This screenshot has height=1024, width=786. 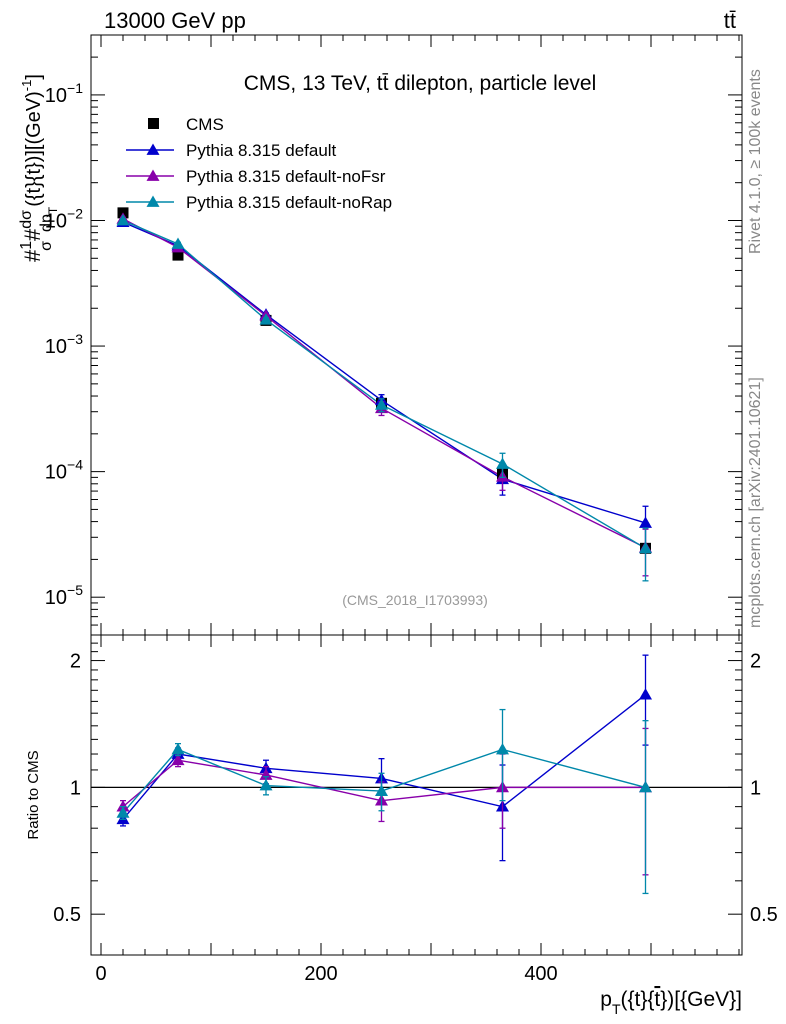 I want to click on xlabel-p: p, so click(x=606, y=999).